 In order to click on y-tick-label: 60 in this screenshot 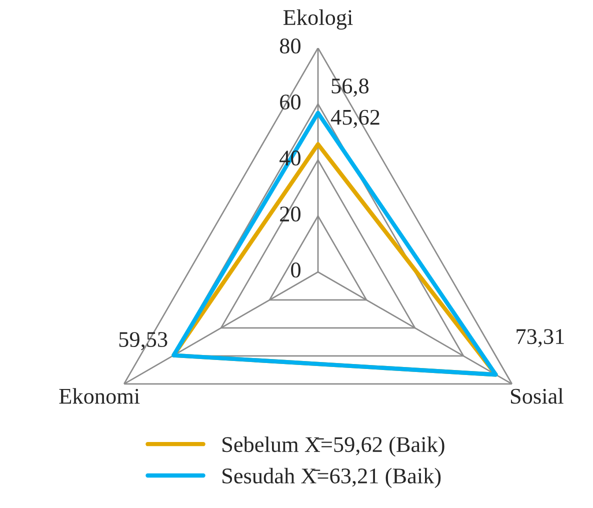, I will do `click(290, 102)`.